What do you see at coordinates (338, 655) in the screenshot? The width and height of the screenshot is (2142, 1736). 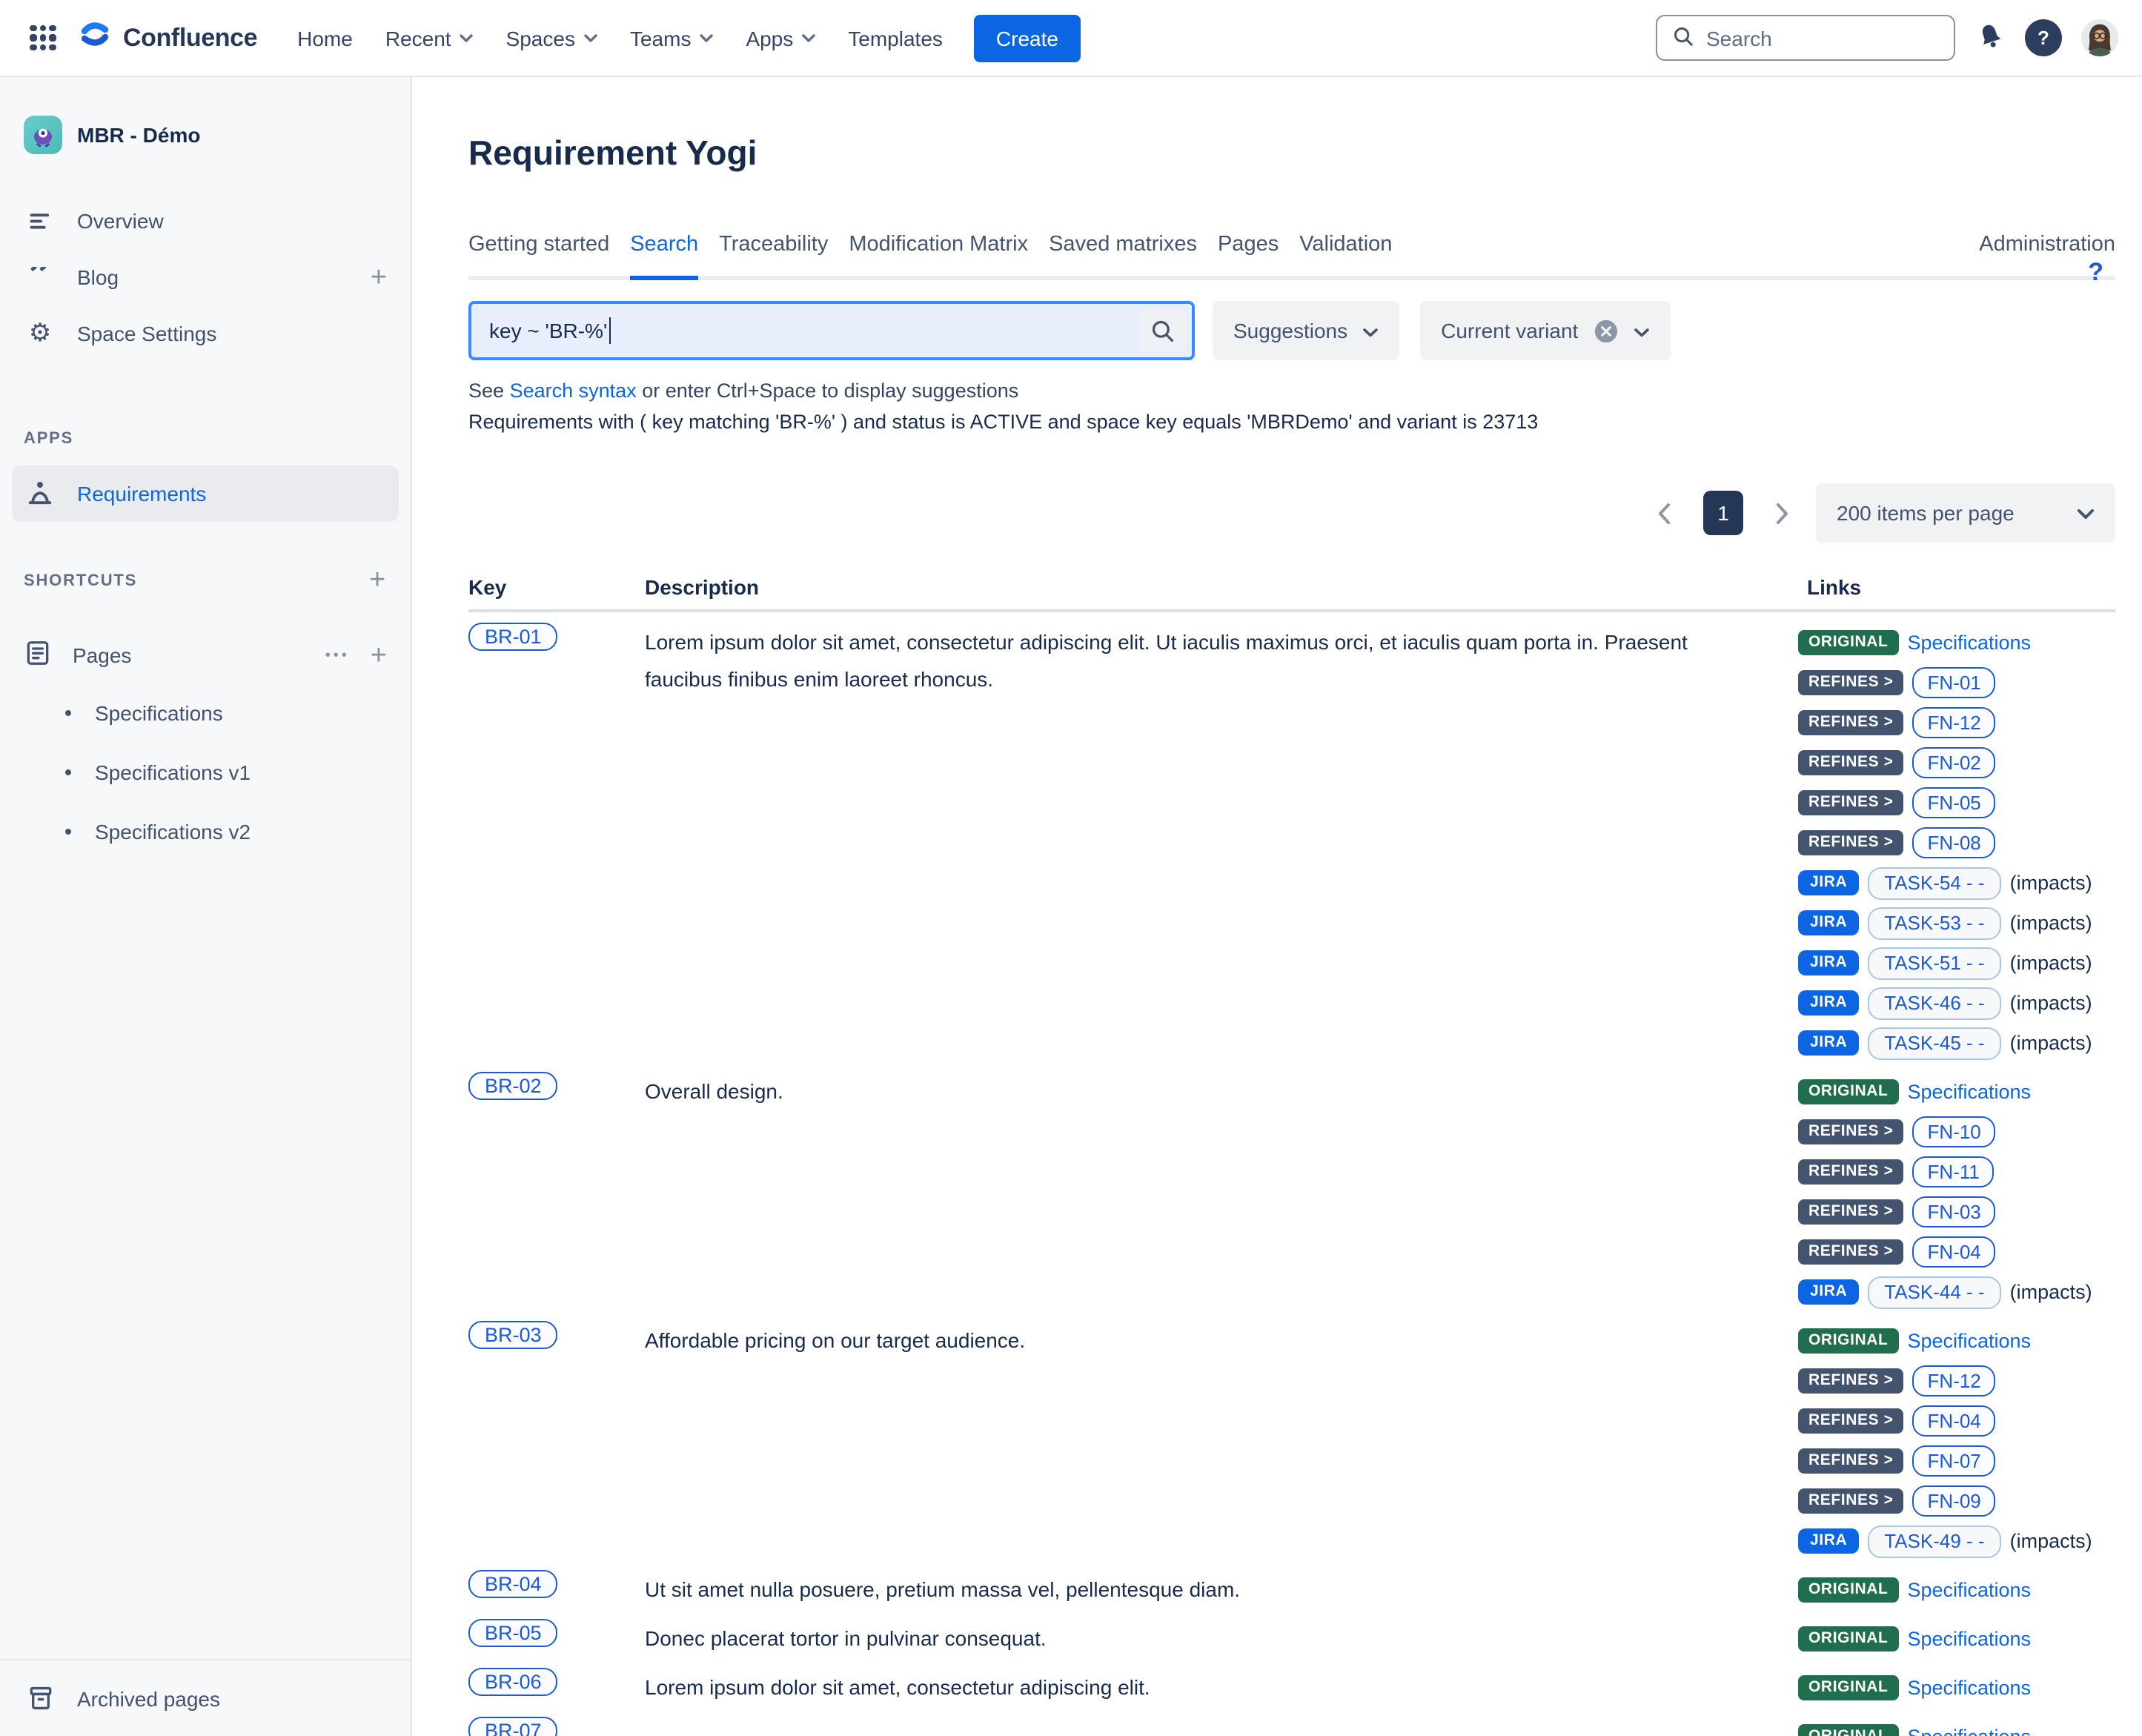 I see `pages-more-icon: •••` at bounding box center [338, 655].